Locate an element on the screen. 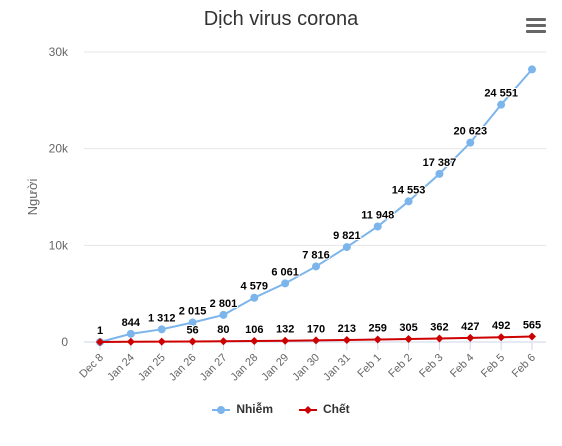 This screenshot has width=562, height=446. x-tick-label: Feb 6 is located at coordinates (524, 366).